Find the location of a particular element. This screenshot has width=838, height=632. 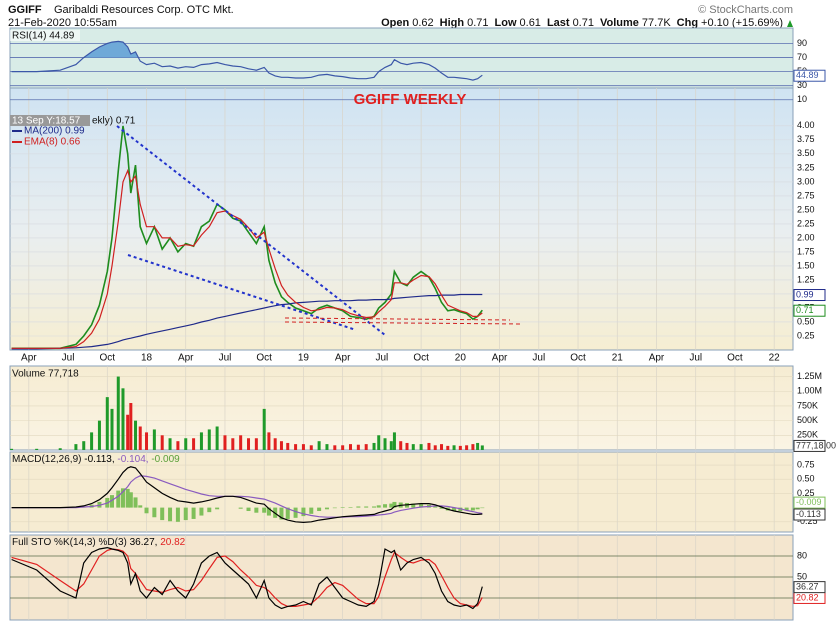

value-box-label: 777,18.00 is located at coordinates (816, 445).